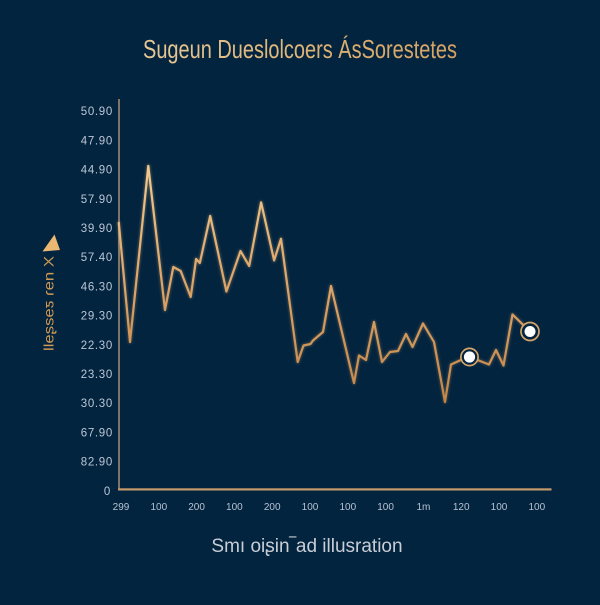  Describe the element at coordinates (97, 200) in the screenshot. I see `svg-text: 57.90` at that location.